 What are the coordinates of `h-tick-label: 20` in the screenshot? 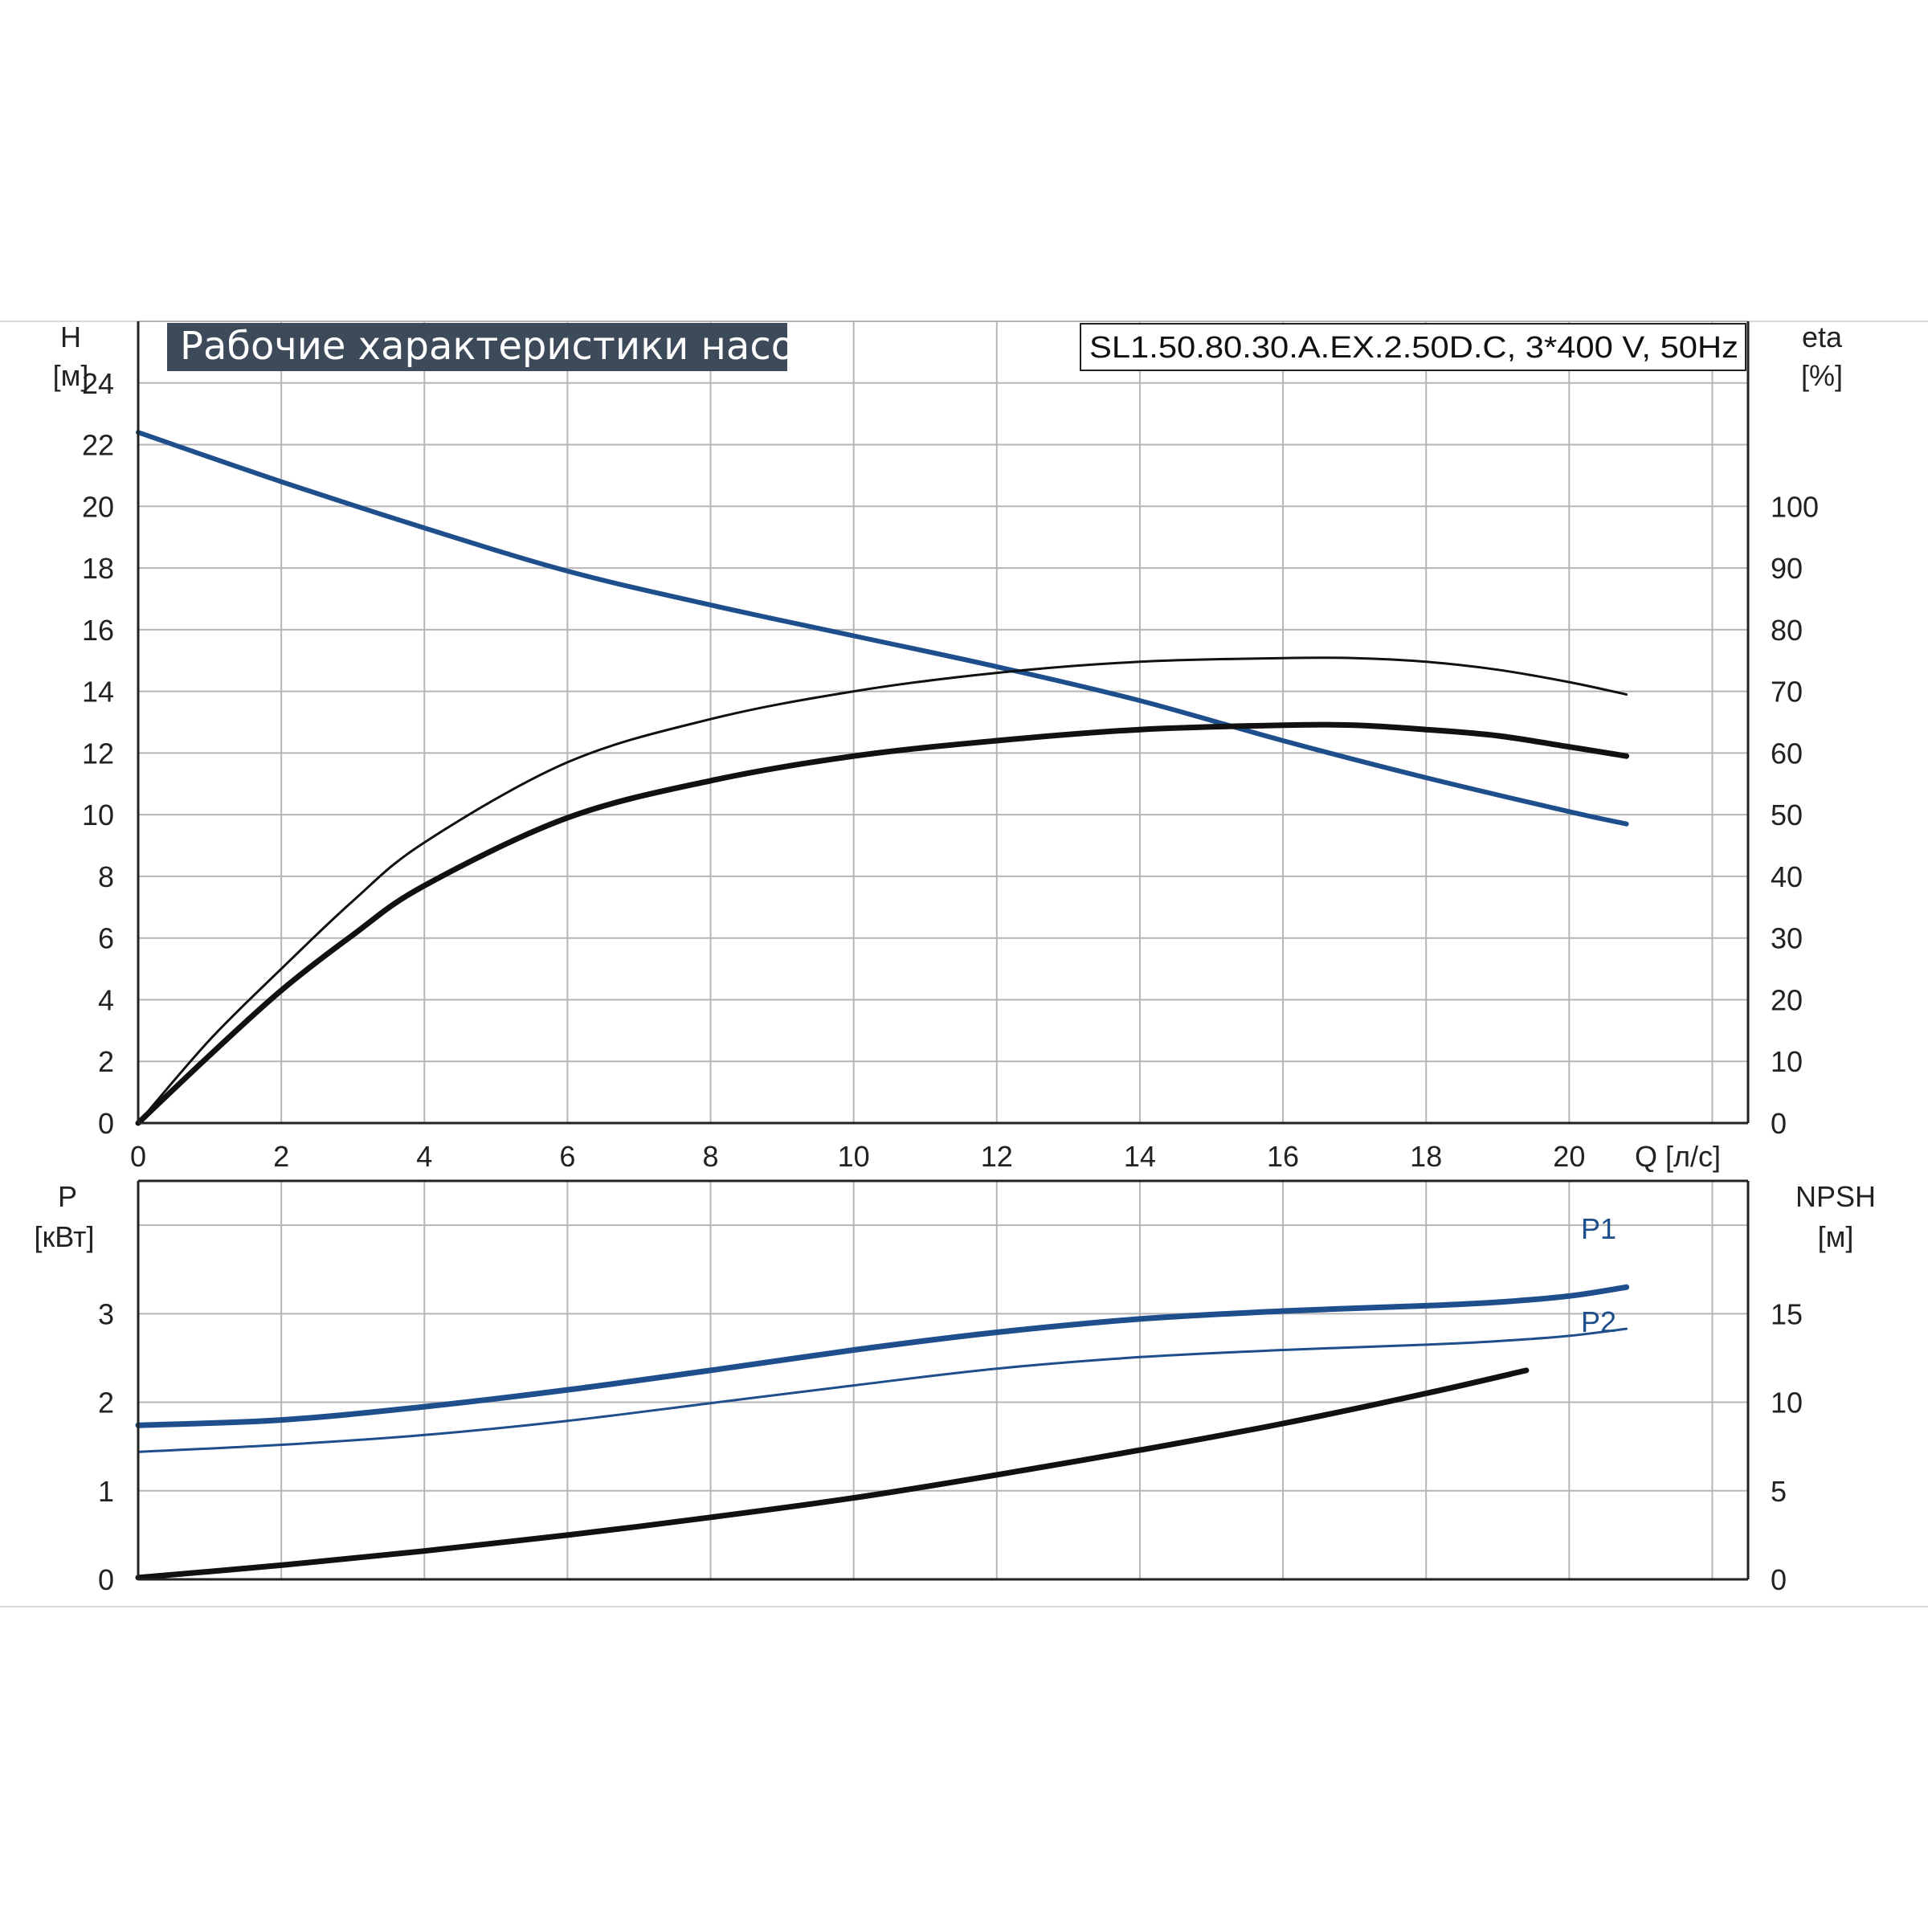 It's located at (98, 507).